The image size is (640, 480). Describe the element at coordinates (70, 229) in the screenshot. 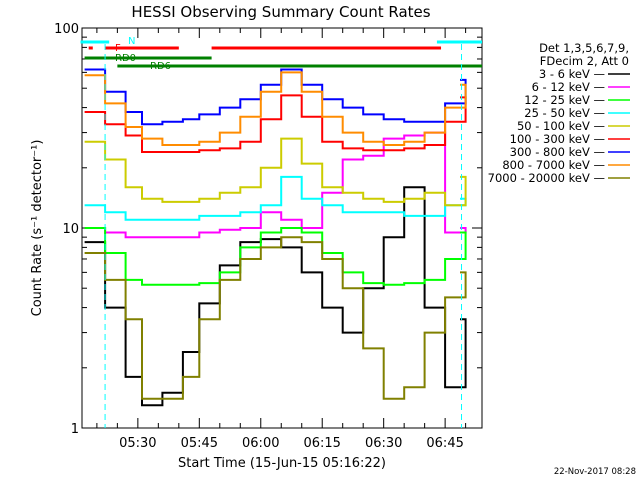

I see `y-tick-label: 10` at that location.